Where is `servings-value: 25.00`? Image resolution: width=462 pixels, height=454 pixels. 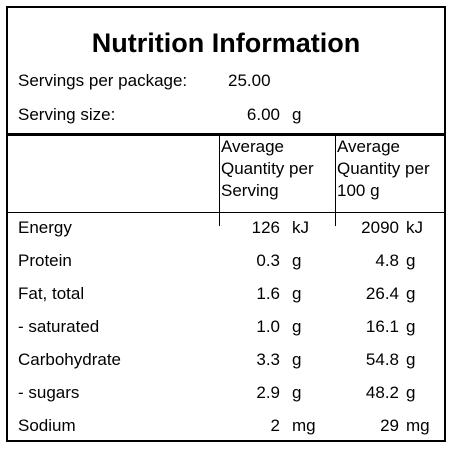 servings-value: 25.00 is located at coordinates (249, 80).